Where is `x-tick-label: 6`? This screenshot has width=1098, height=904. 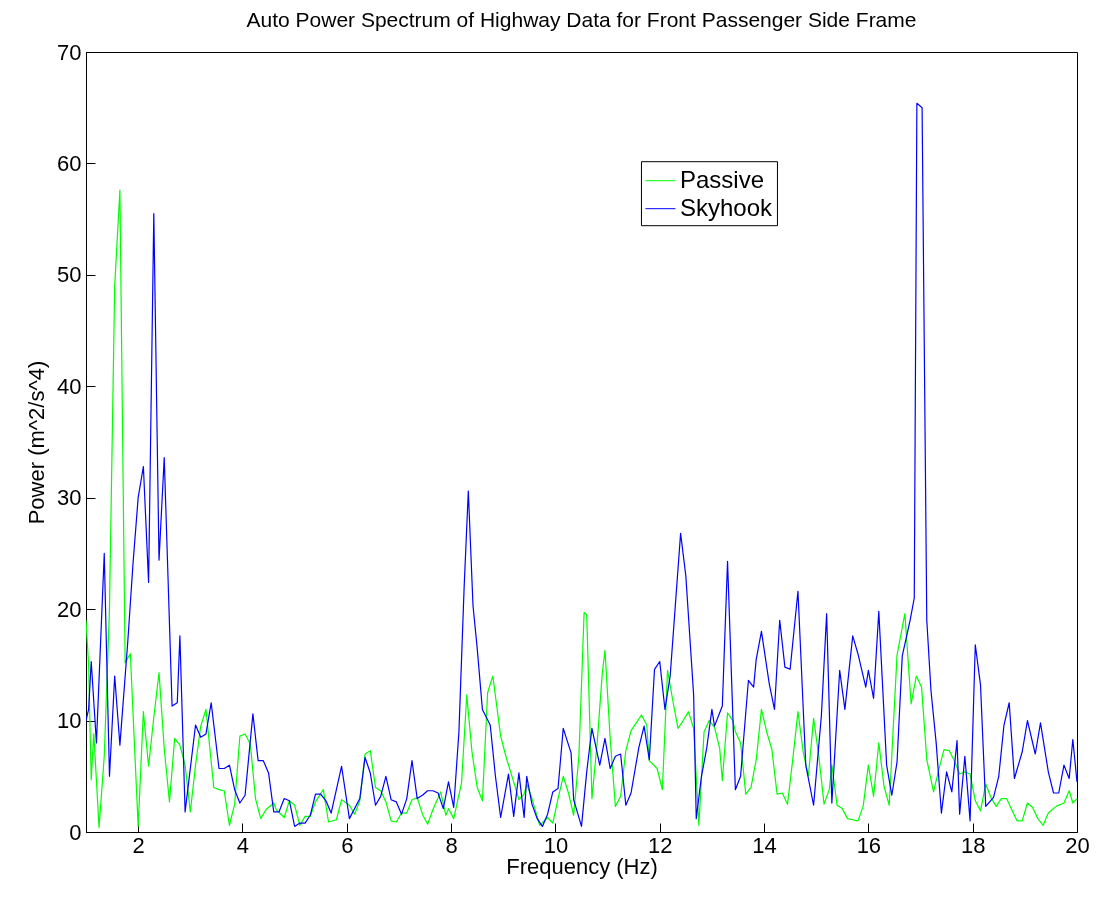
x-tick-label: 6 is located at coordinates (347, 845).